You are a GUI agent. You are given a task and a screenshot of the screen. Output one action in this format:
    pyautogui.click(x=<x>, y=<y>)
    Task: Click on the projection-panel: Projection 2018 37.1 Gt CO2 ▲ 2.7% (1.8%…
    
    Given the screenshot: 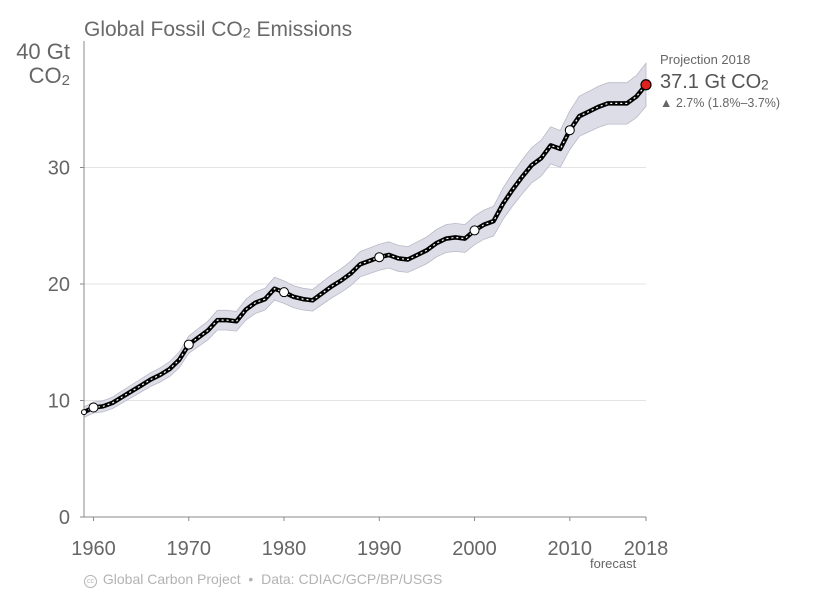 What is the action you would take?
    pyautogui.click(x=720, y=81)
    